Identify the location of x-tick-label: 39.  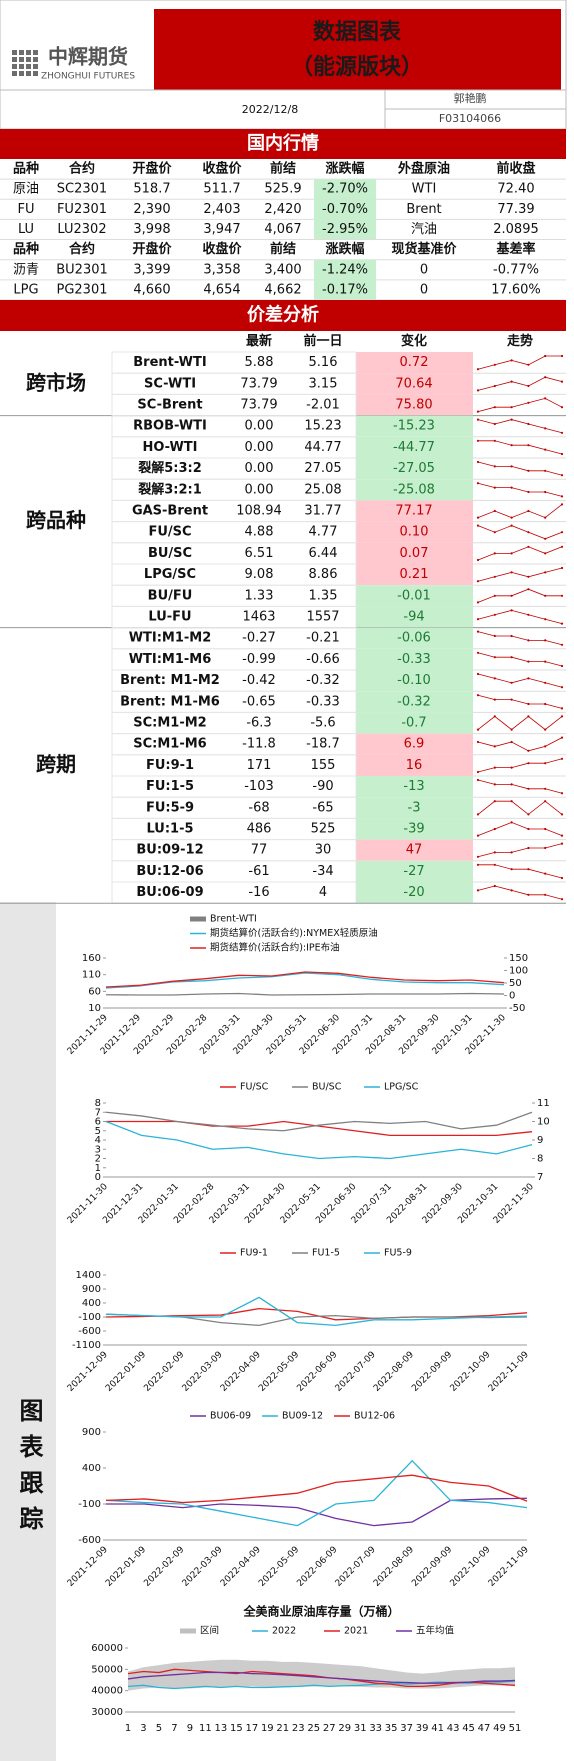
(422, 1728).